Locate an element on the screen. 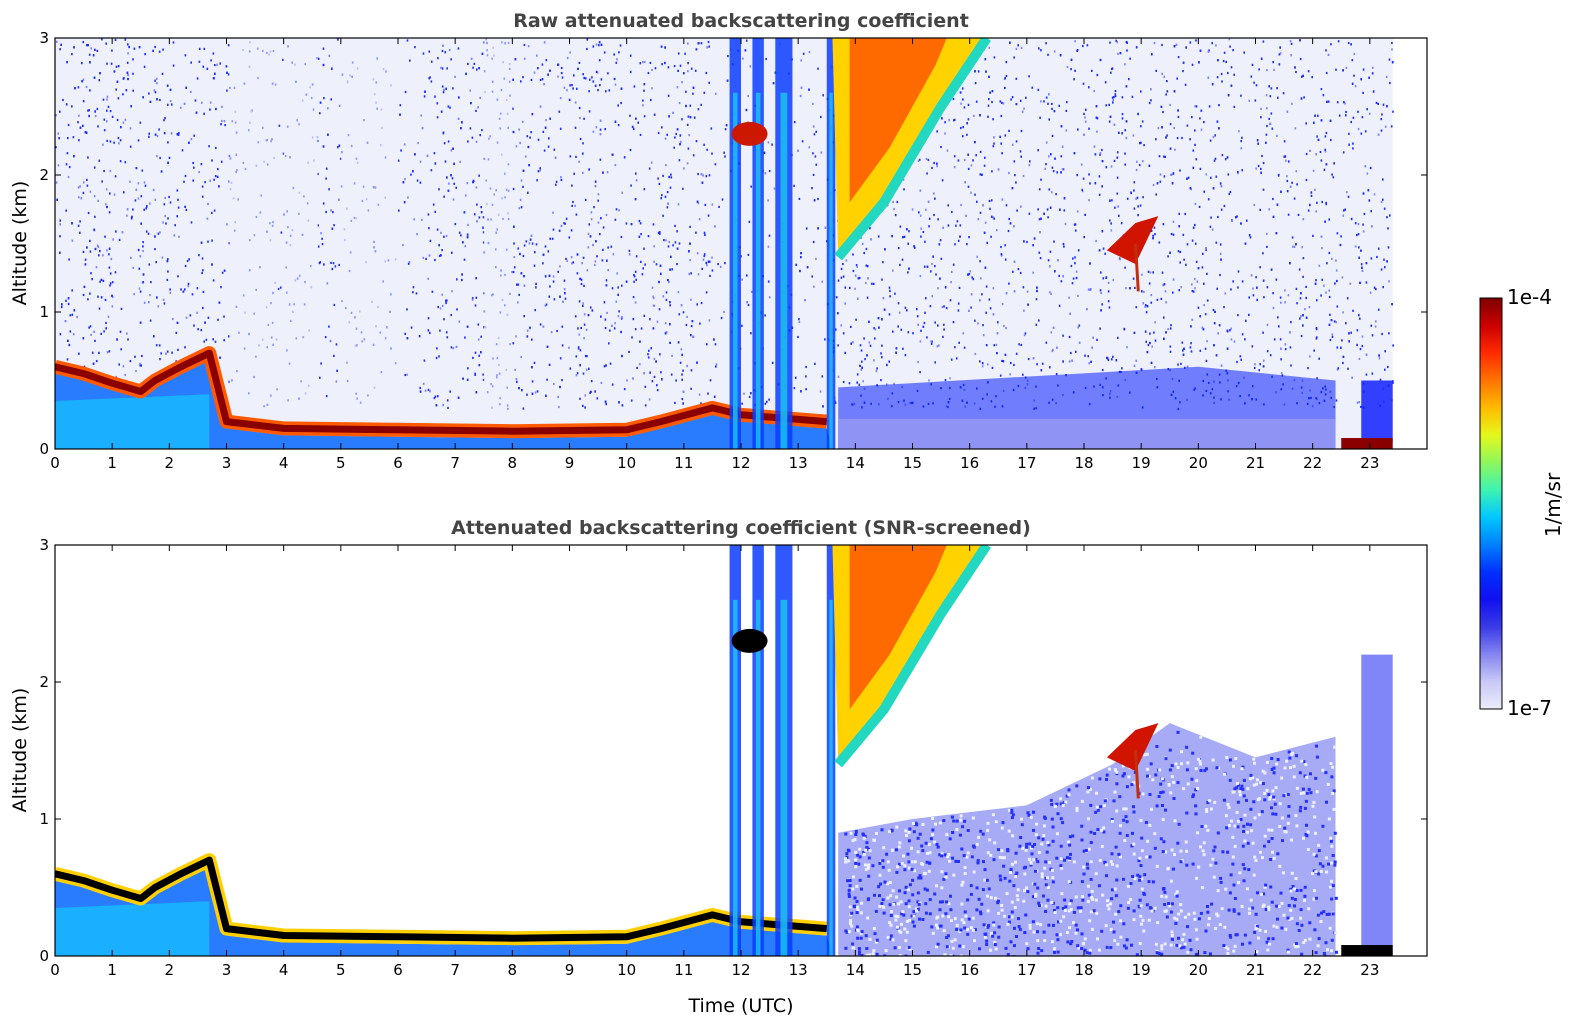 The image size is (1595, 1020). snr-y-tick-label: 3 is located at coordinates (44, 545).